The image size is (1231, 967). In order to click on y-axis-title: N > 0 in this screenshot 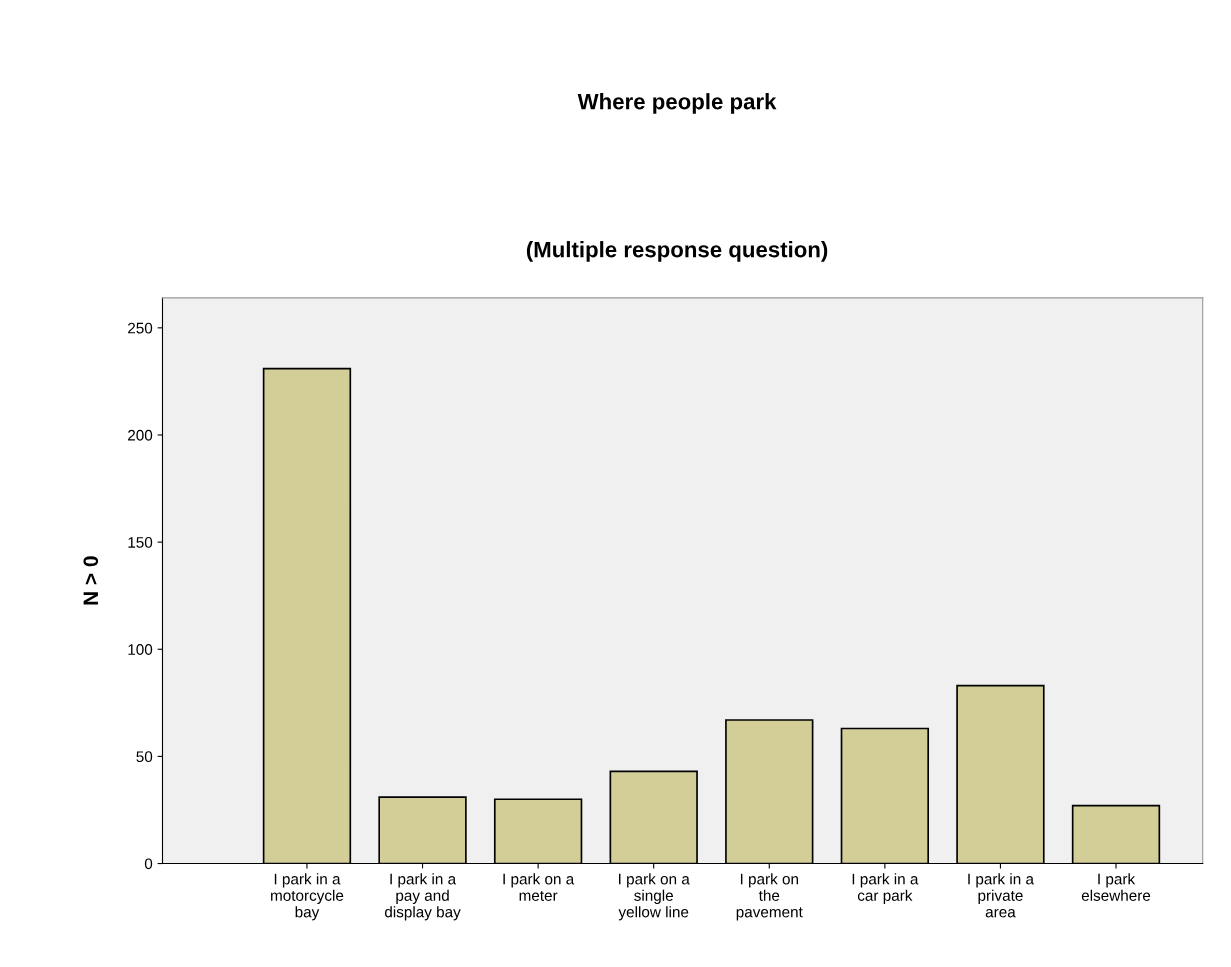, I will do `click(91, 580)`.